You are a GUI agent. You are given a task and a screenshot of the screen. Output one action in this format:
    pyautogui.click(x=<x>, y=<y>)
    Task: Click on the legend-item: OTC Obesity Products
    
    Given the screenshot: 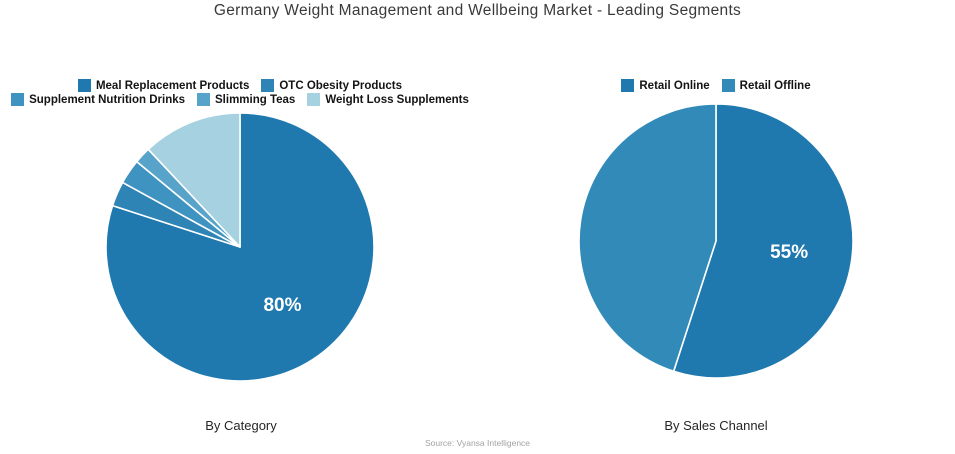 What is the action you would take?
    pyautogui.click(x=331, y=85)
    